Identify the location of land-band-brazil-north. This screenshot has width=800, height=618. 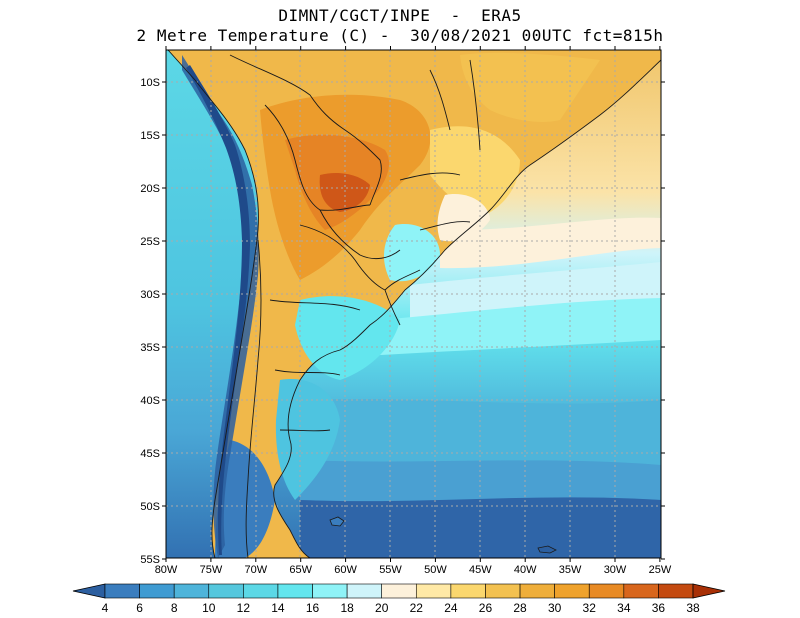
(530, 87).